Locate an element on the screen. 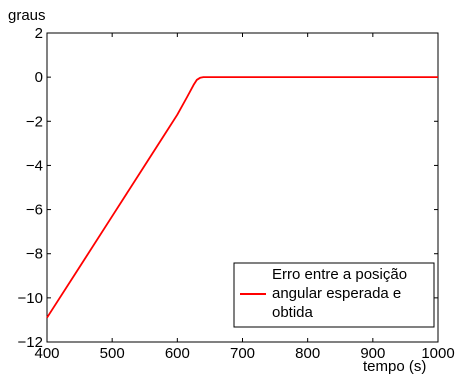 This screenshot has height=374, width=458. y-axis-label: graus is located at coordinates (27, 15).